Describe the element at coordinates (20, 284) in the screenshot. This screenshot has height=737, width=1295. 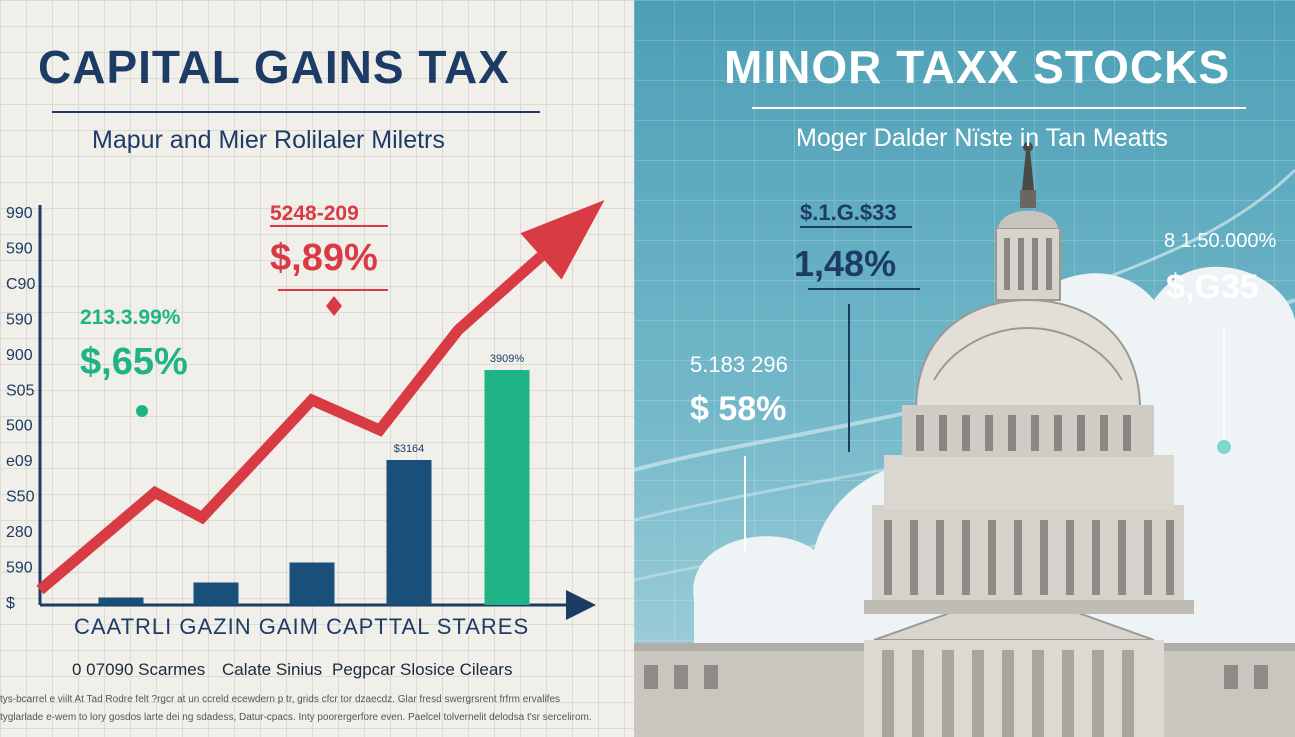
I see `y-tick-label: C90` at that location.